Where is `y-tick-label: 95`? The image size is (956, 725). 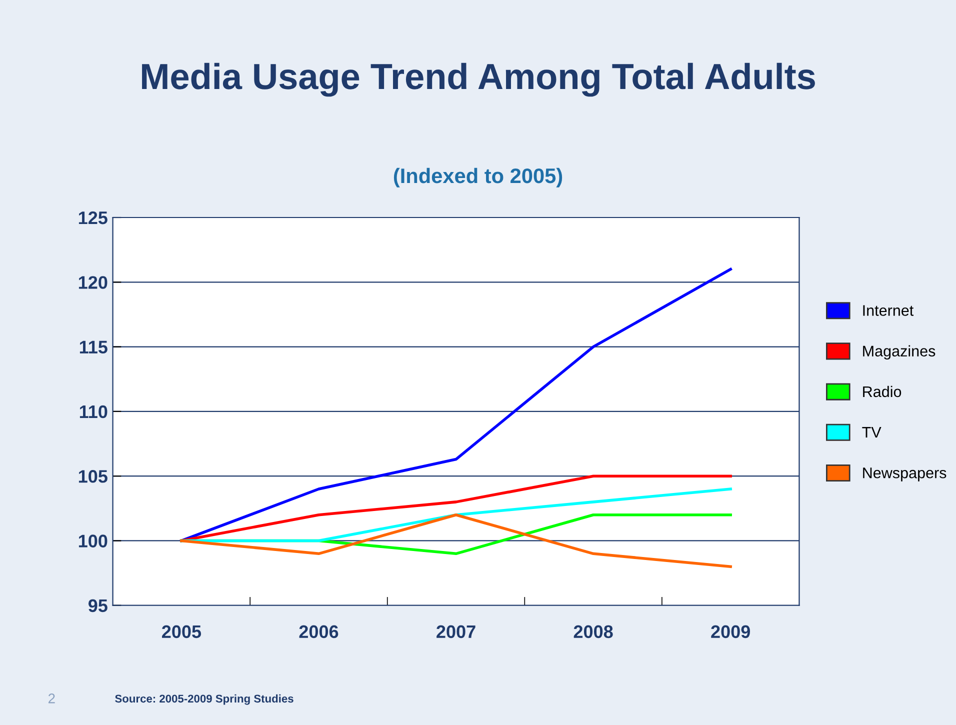 y-tick-label: 95 is located at coordinates (98, 605).